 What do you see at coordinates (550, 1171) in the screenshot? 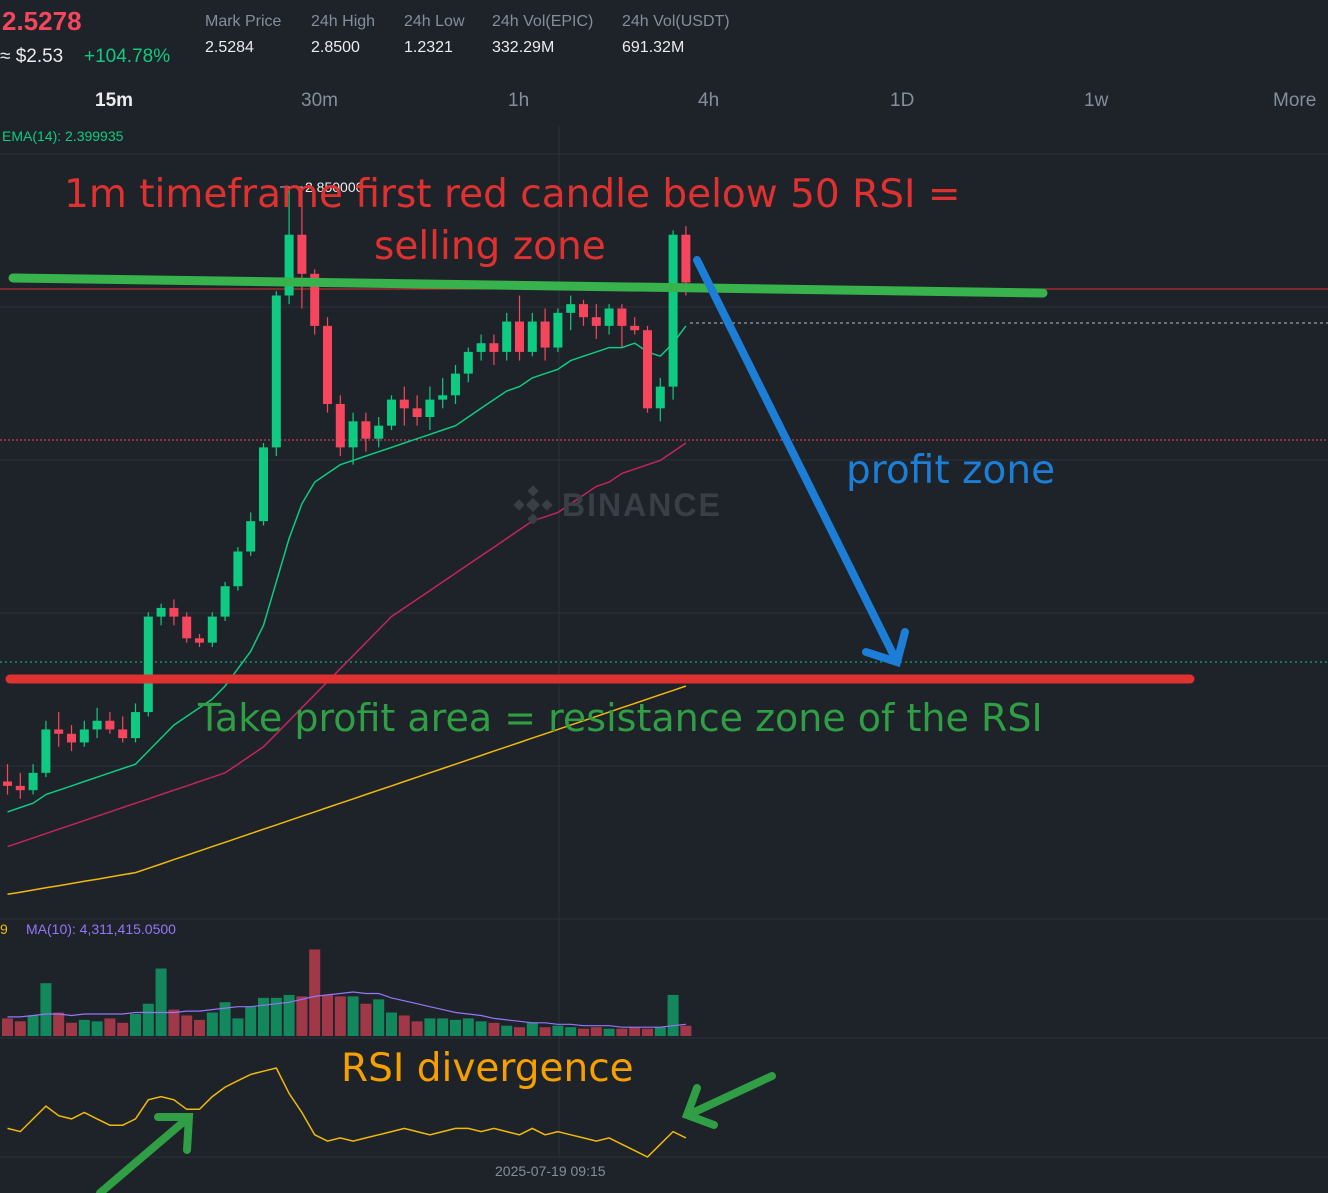
I see `time-axis-label: 2025-07-19 09:15` at bounding box center [550, 1171].